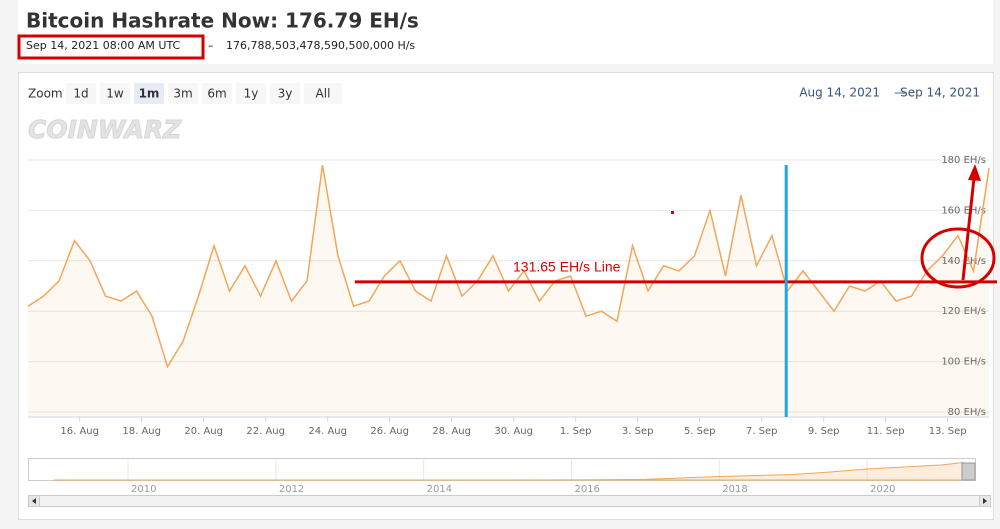 The image size is (1000, 529). I want to click on zoom-button-label: 3m, so click(182, 94).